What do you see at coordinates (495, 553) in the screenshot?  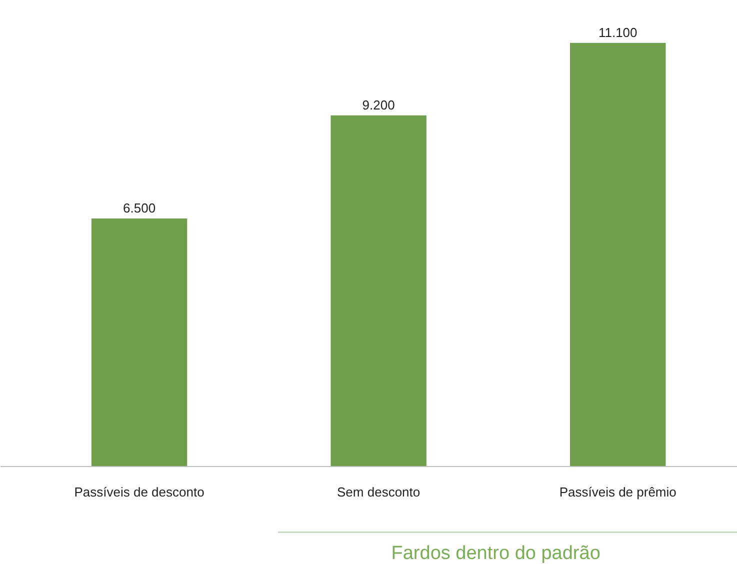 I see `text: Fardos dentro do padrão` at bounding box center [495, 553].